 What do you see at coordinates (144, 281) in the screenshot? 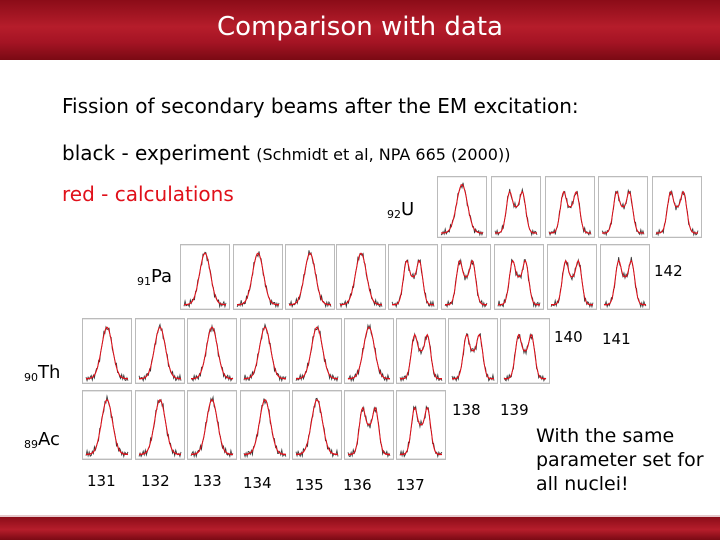
I see `atomic-number: 91` at bounding box center [144, 281].